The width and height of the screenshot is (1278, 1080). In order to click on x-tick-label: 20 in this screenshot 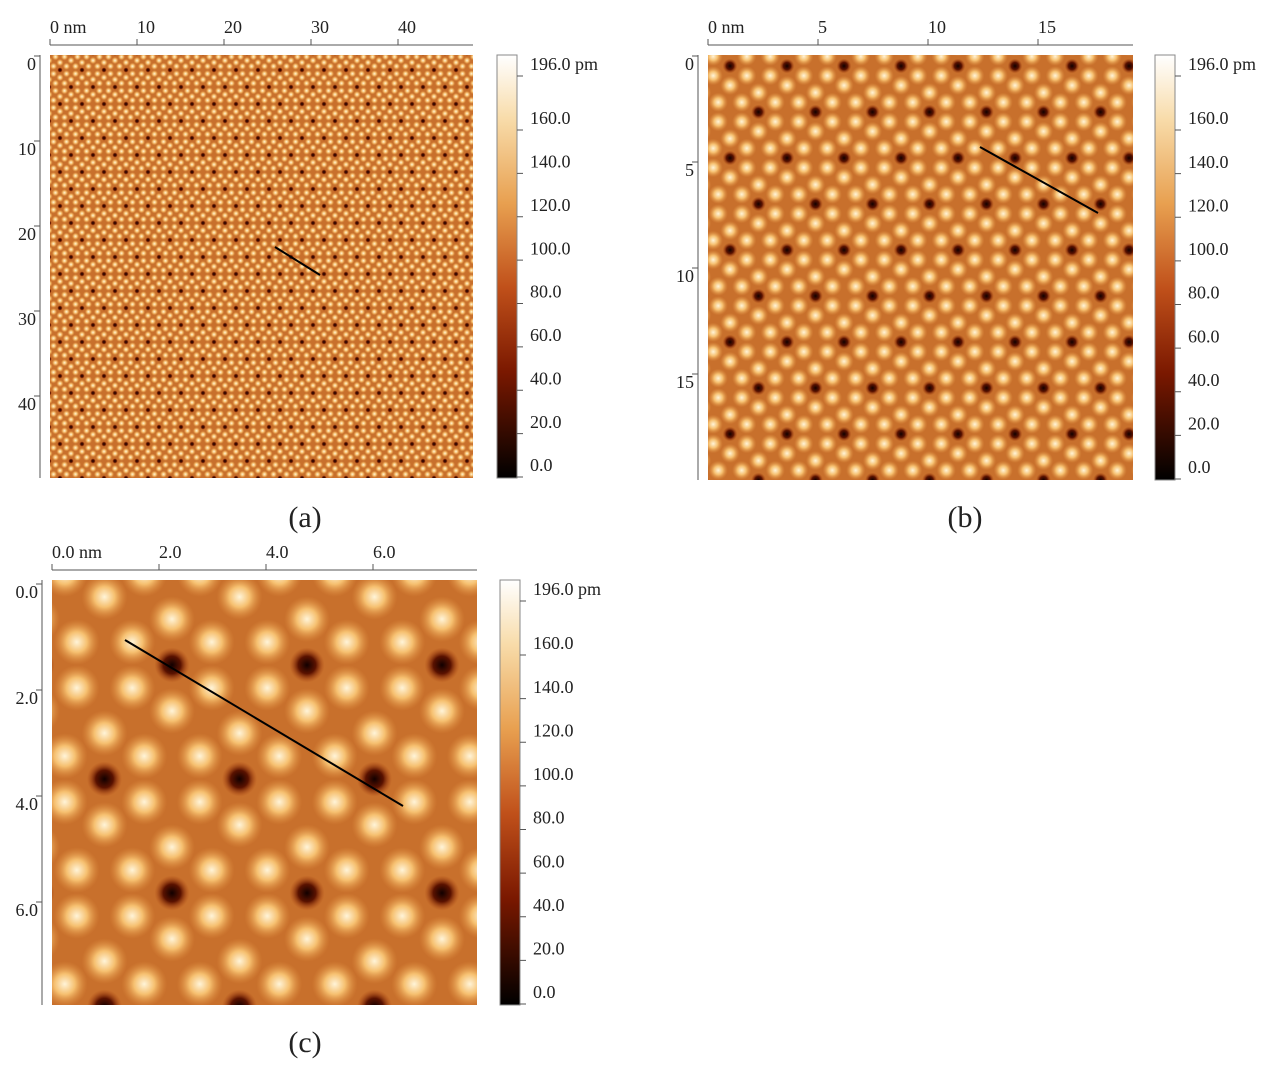, I will do `click(233, 27)`.